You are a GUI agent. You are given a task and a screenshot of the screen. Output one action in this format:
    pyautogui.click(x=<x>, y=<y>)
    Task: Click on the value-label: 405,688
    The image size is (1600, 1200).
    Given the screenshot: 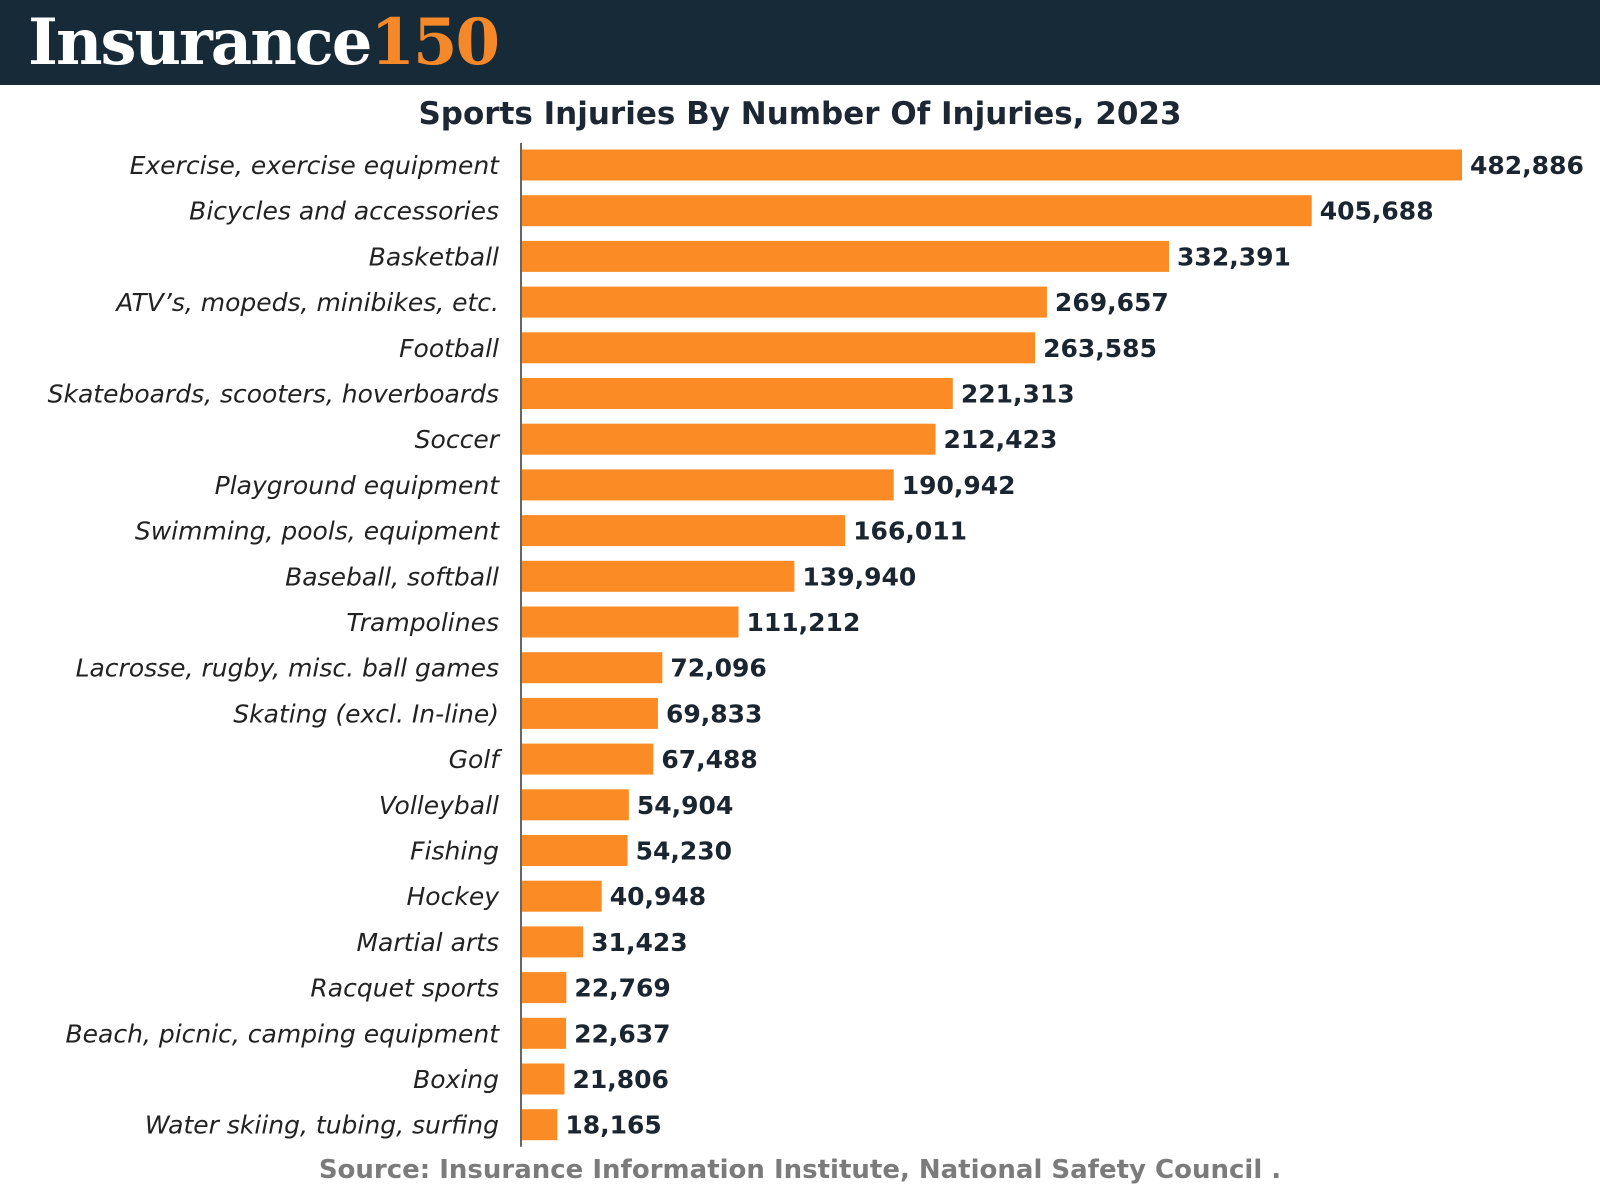 What is the action you would take?
    pyautogui.click(x=1377, y=211)
    